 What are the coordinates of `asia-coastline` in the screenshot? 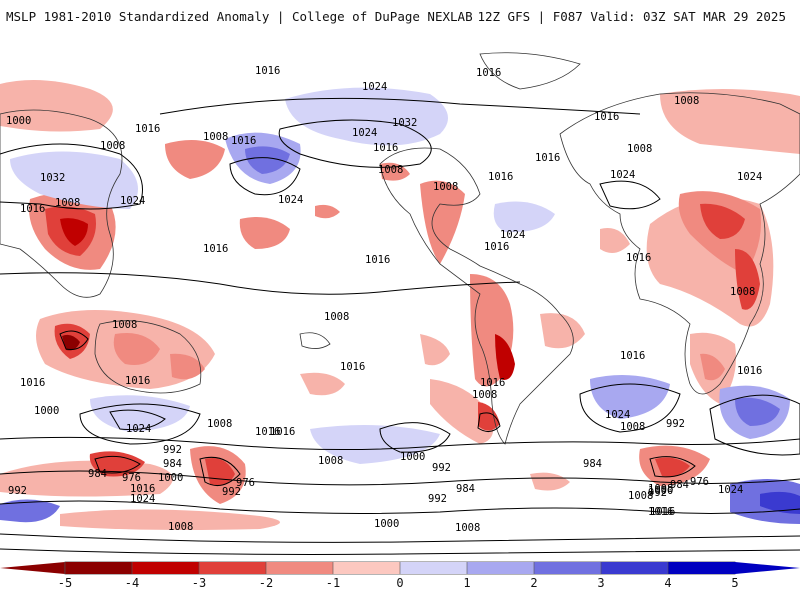 It's located at (61, 203).